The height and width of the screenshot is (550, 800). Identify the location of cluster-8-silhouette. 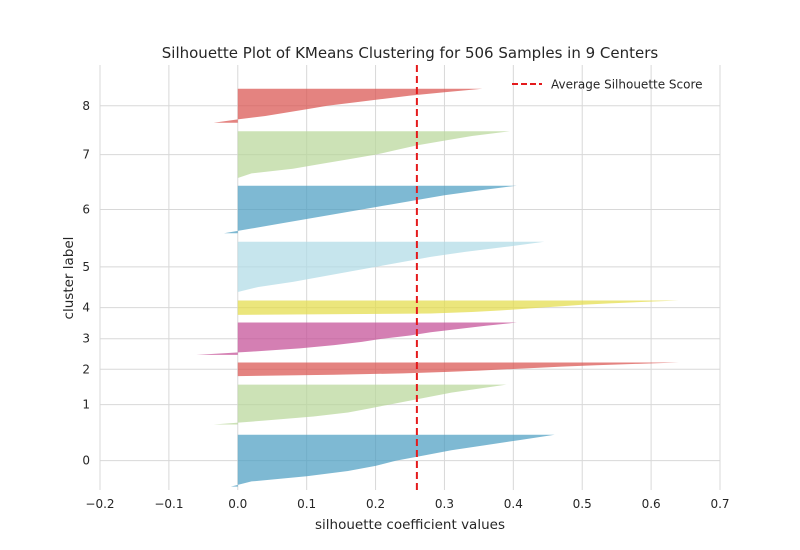
(348, 105).